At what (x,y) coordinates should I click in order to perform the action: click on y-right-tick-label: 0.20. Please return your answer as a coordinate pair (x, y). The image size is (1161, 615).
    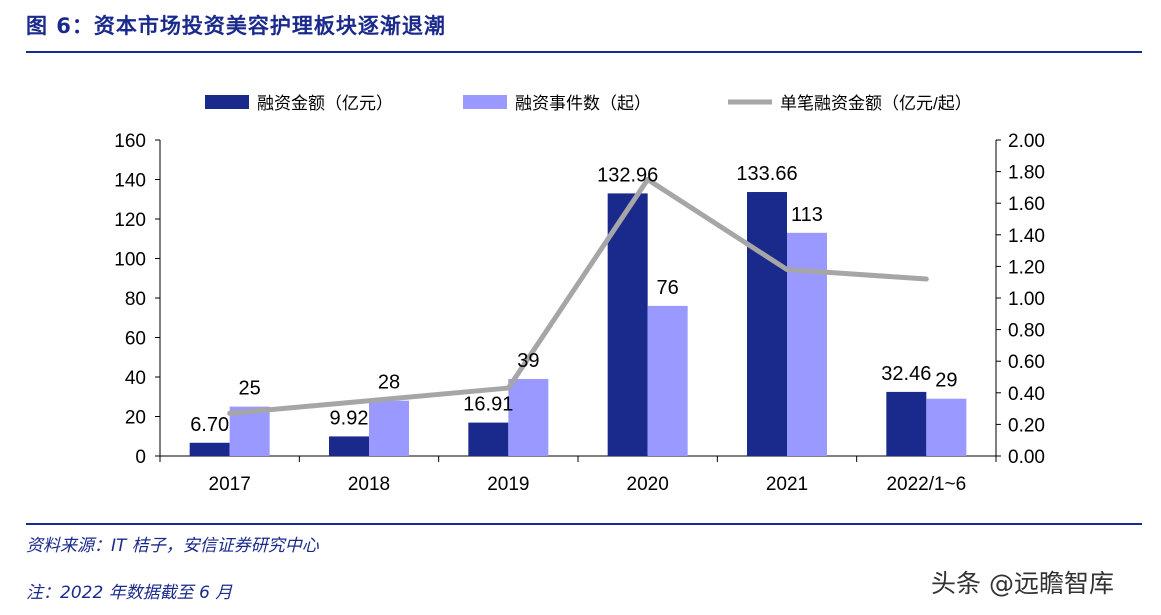
    Looking at the image, I should click on (1026, 425).